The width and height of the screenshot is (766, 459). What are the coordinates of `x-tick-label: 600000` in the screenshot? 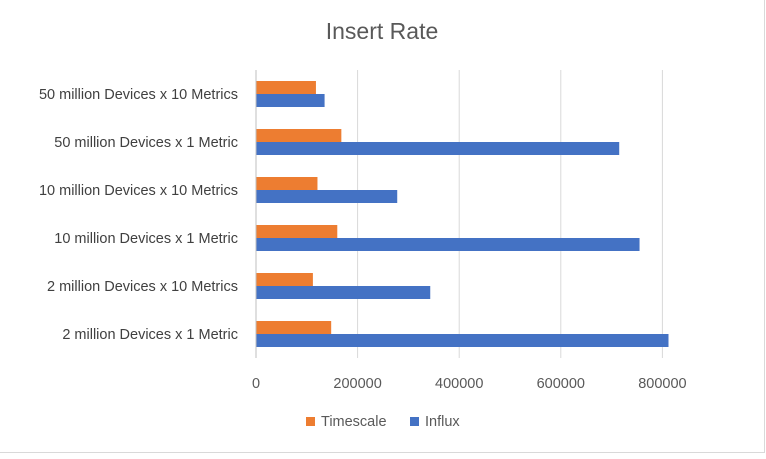 It's located at (561, 384).